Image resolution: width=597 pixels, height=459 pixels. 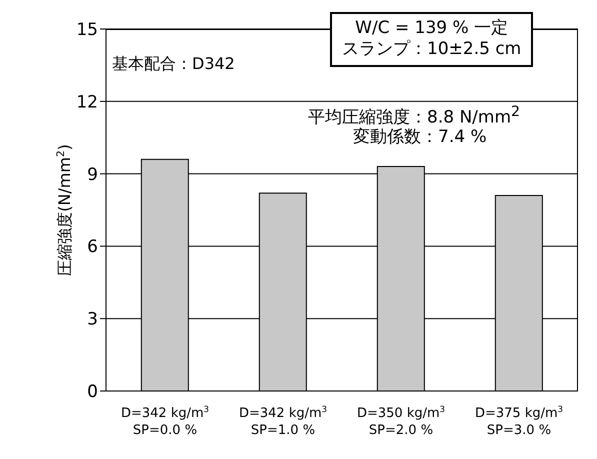 I want to click on annotation: 変動係数：7.4 %, so click(x=420, y=137).